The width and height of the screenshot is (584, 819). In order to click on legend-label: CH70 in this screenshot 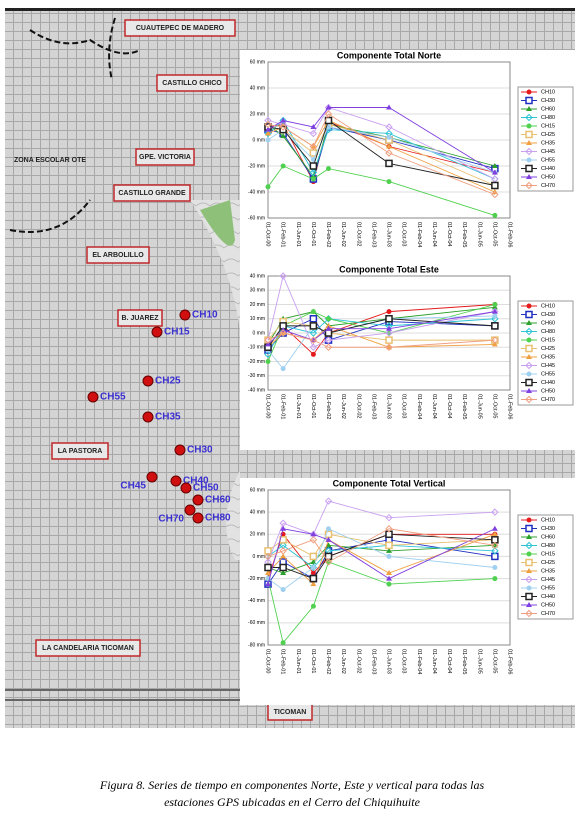, I will do `click(548, 186)`.